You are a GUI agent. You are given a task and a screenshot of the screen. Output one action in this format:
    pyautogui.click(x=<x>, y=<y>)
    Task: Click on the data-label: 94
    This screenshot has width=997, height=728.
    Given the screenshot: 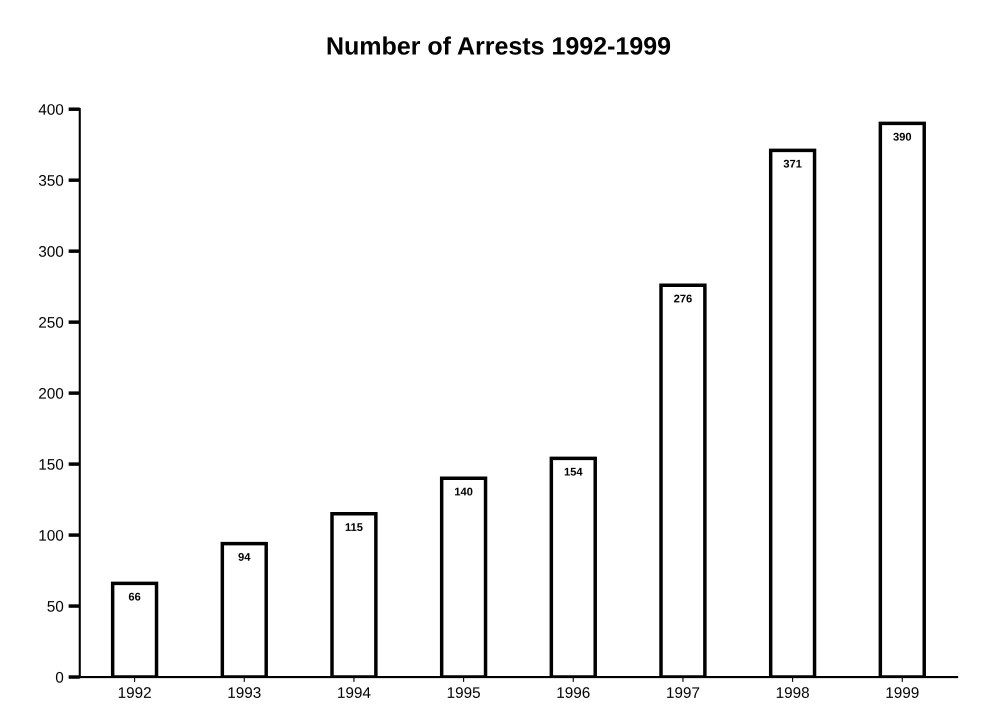 What is the action you would take?
    pyautogui.click(x=244, y=556)
    